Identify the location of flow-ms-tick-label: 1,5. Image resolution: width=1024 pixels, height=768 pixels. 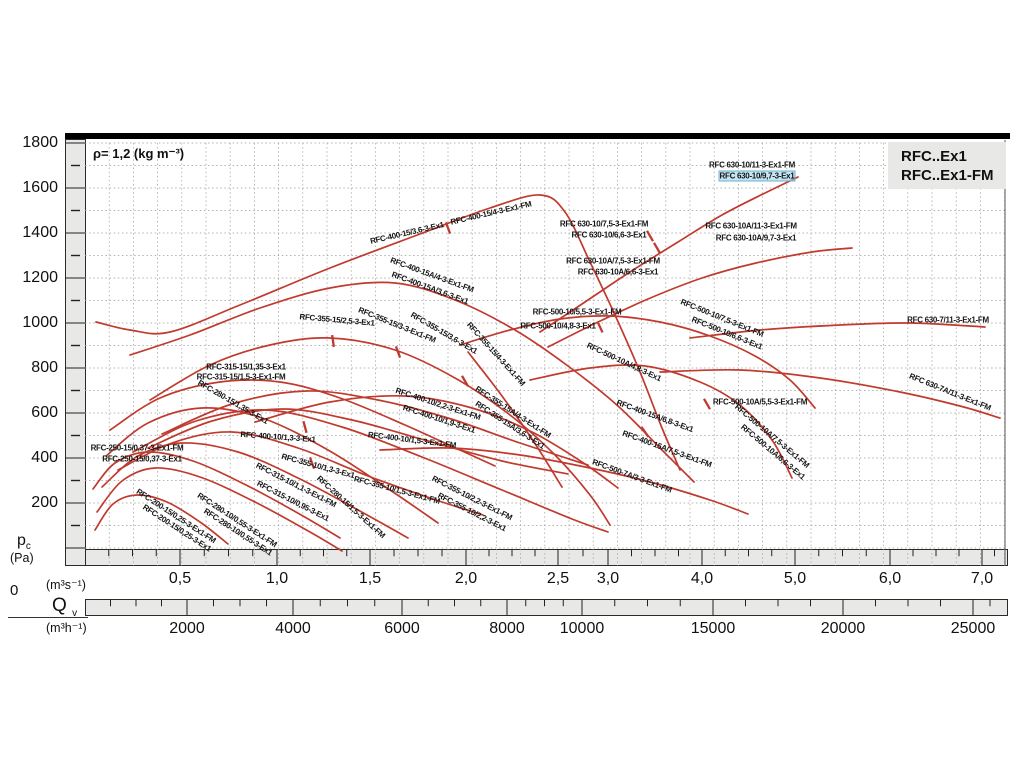
(370, 578).